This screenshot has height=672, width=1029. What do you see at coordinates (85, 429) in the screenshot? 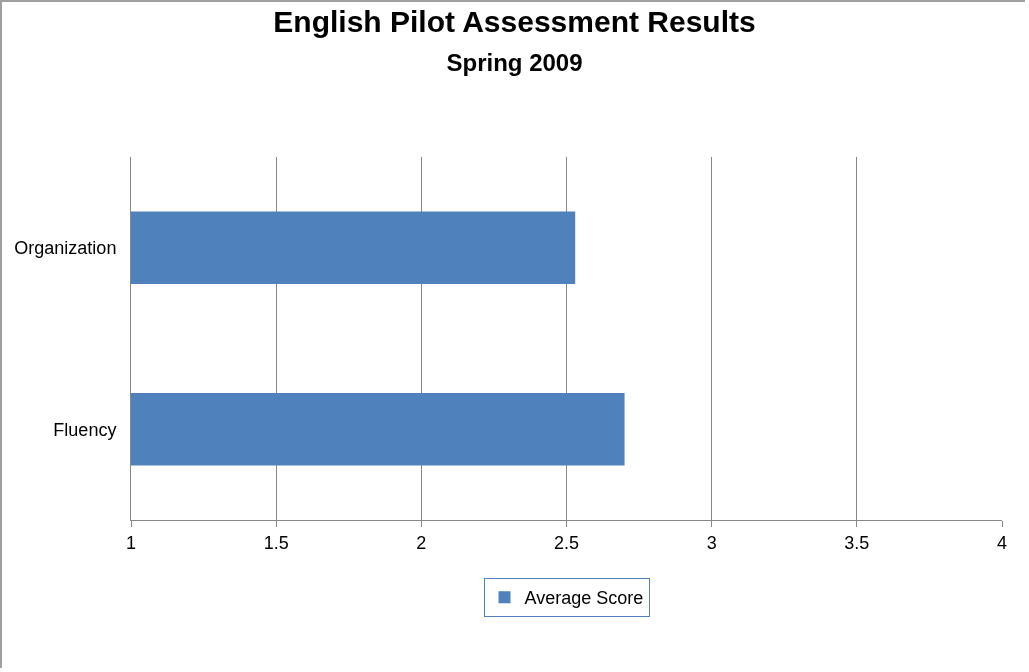
I see `y-tick-label: Fluency` at bounding box center [85, 429].